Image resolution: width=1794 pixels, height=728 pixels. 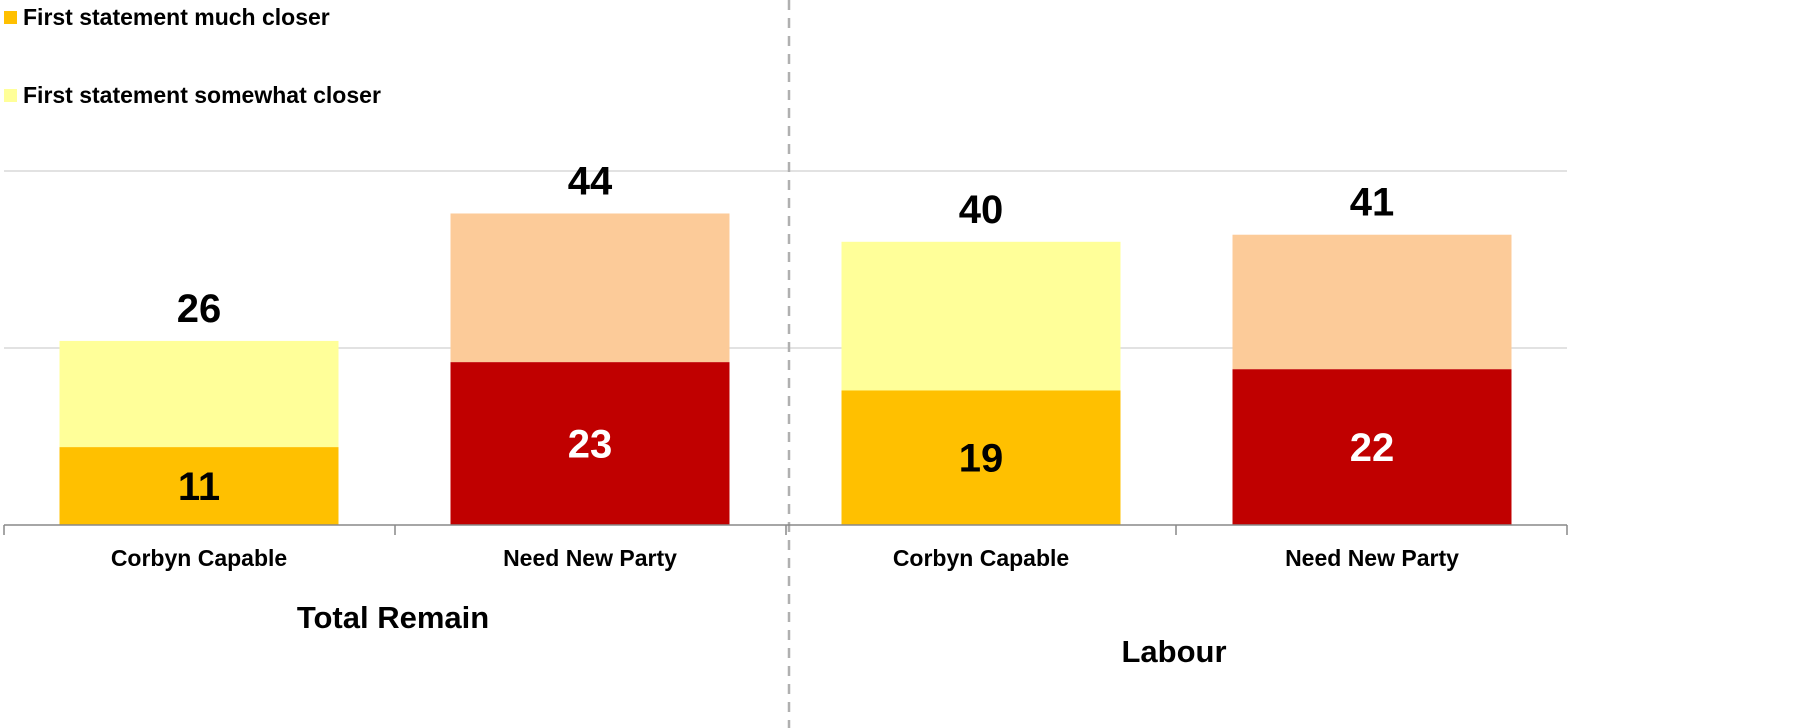 I want to click on legend-swatch-much-closer, so click(x=10, y=17).